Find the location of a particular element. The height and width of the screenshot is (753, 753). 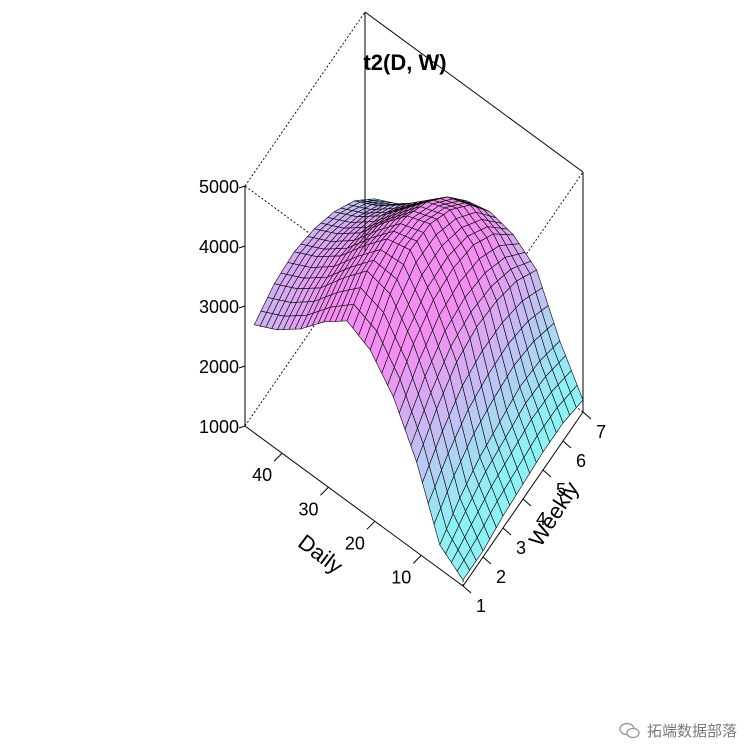

x-tick-label: 10 is located at coordinates (401, 577).